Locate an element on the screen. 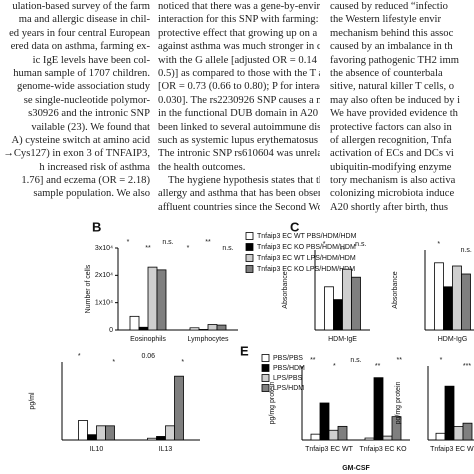 This screenshot has width=474, height=474. y-axis-label: pg/mg protein is located at coordinates (398, 402).